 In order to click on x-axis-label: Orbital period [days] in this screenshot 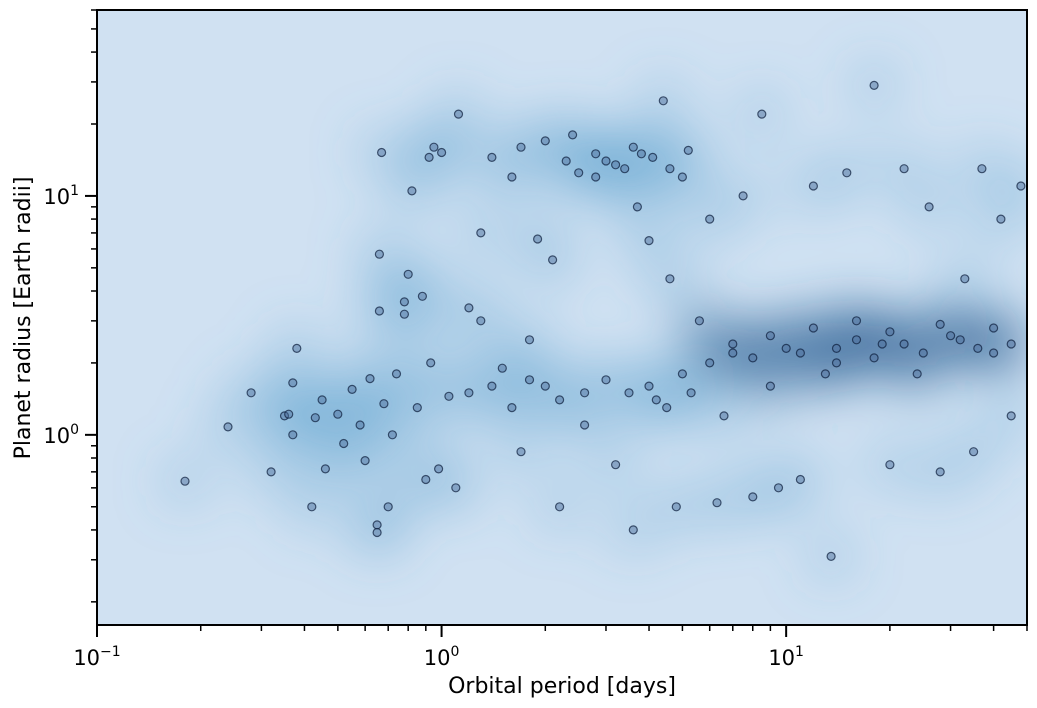, I will do `click(562, 686)`.